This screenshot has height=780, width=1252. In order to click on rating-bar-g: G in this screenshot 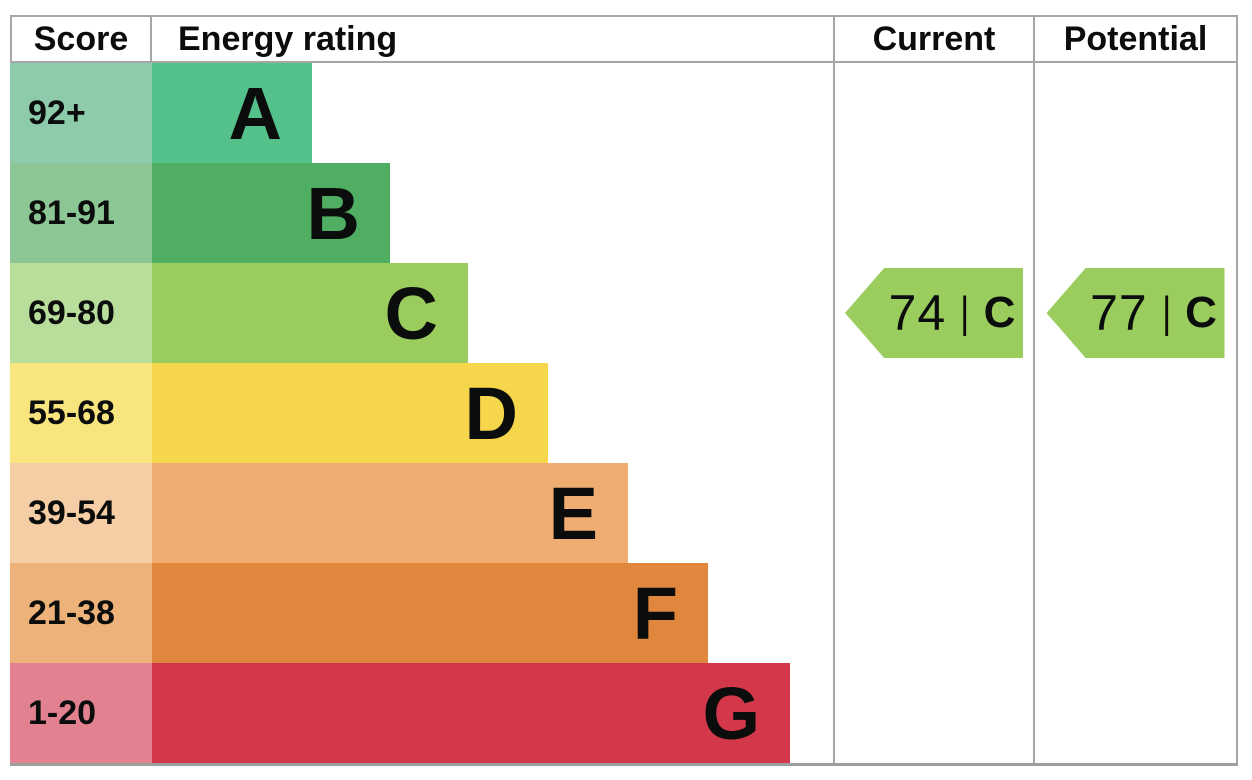, I will do `click(471, 713)`.